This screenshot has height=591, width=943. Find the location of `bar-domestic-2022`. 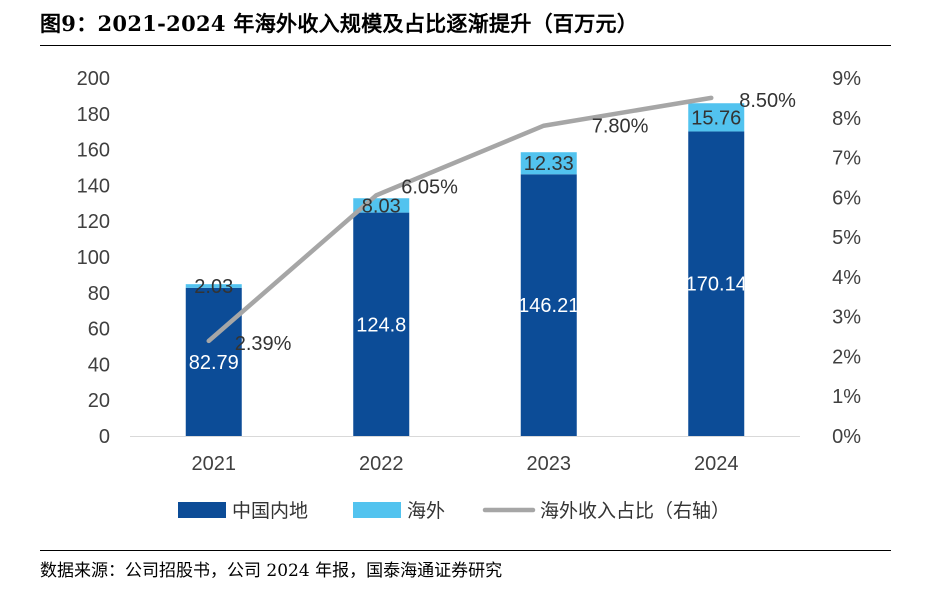

bar-domestic-2022 is located at coordinates (381, 324).